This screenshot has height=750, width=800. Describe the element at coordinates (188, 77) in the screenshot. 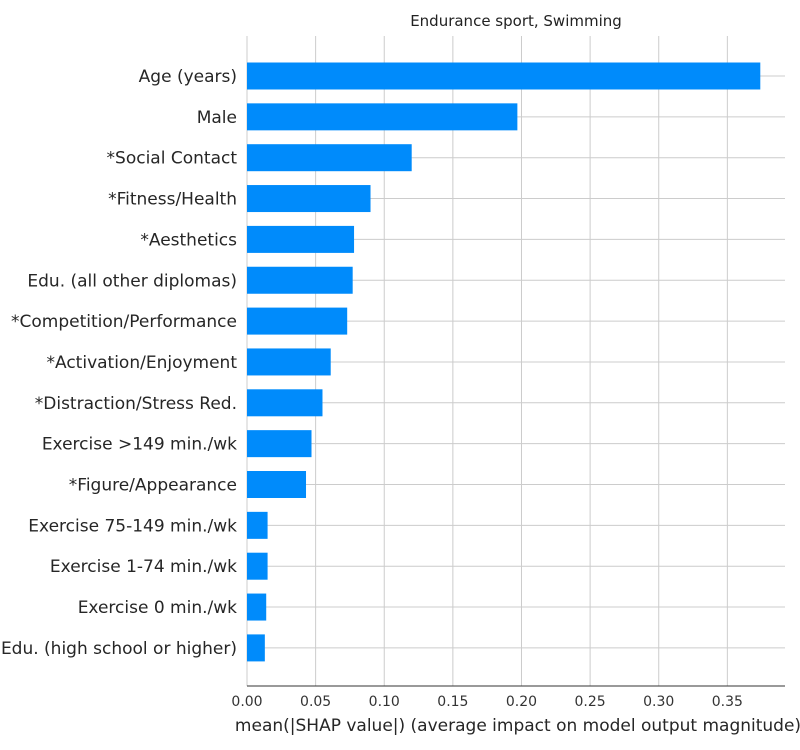

I see `category-label: Age (years)` at that location.